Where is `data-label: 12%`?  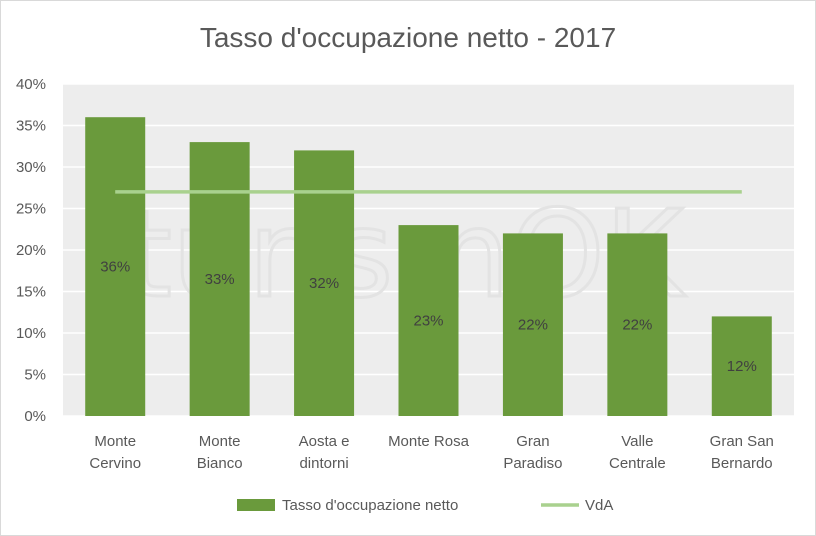
data-label: 12% is located at coordinates (742, 366).